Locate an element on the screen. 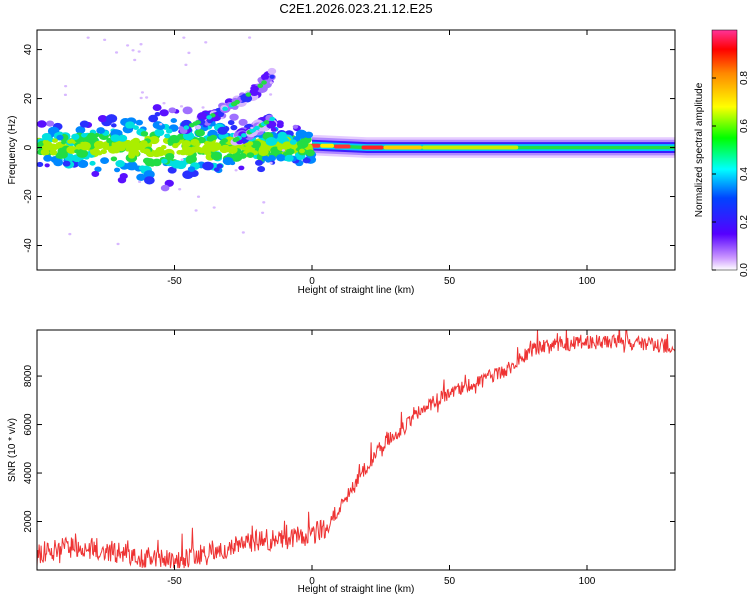 Image resolution: width=750 pixels, height=600 pixels. y-axis-label-bottom: SNR (10 * v/v) is located at coordinates (12, 450).